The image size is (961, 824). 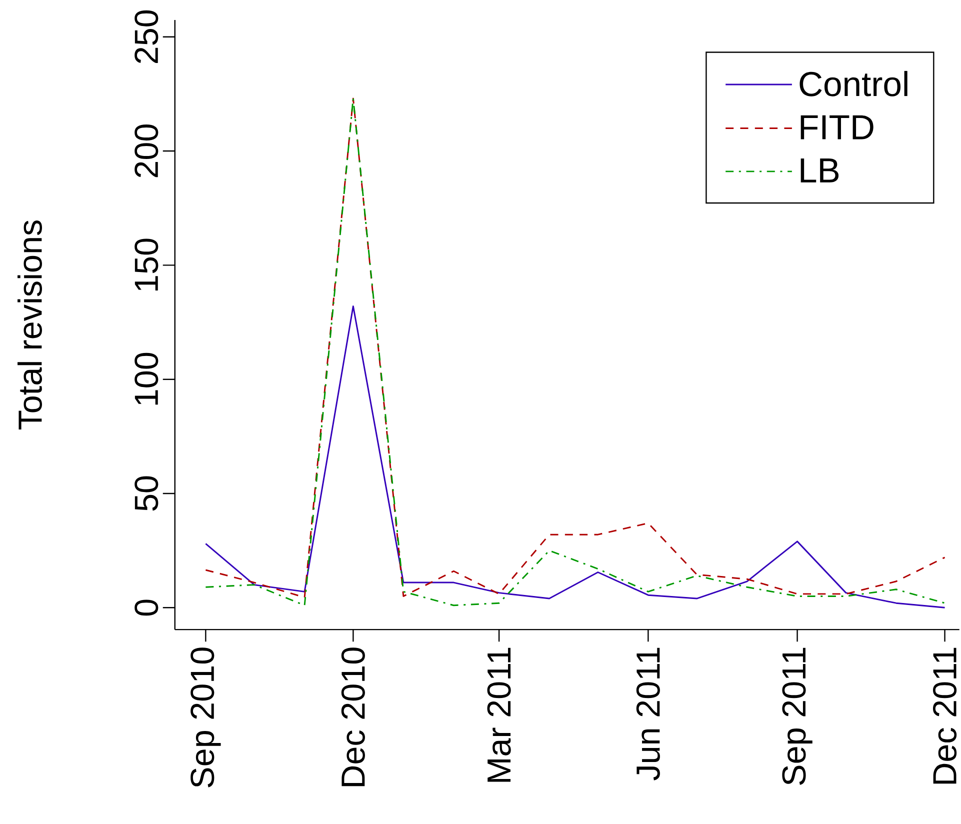 I want to click on legend-label: LB, so click(x=819, y=170).